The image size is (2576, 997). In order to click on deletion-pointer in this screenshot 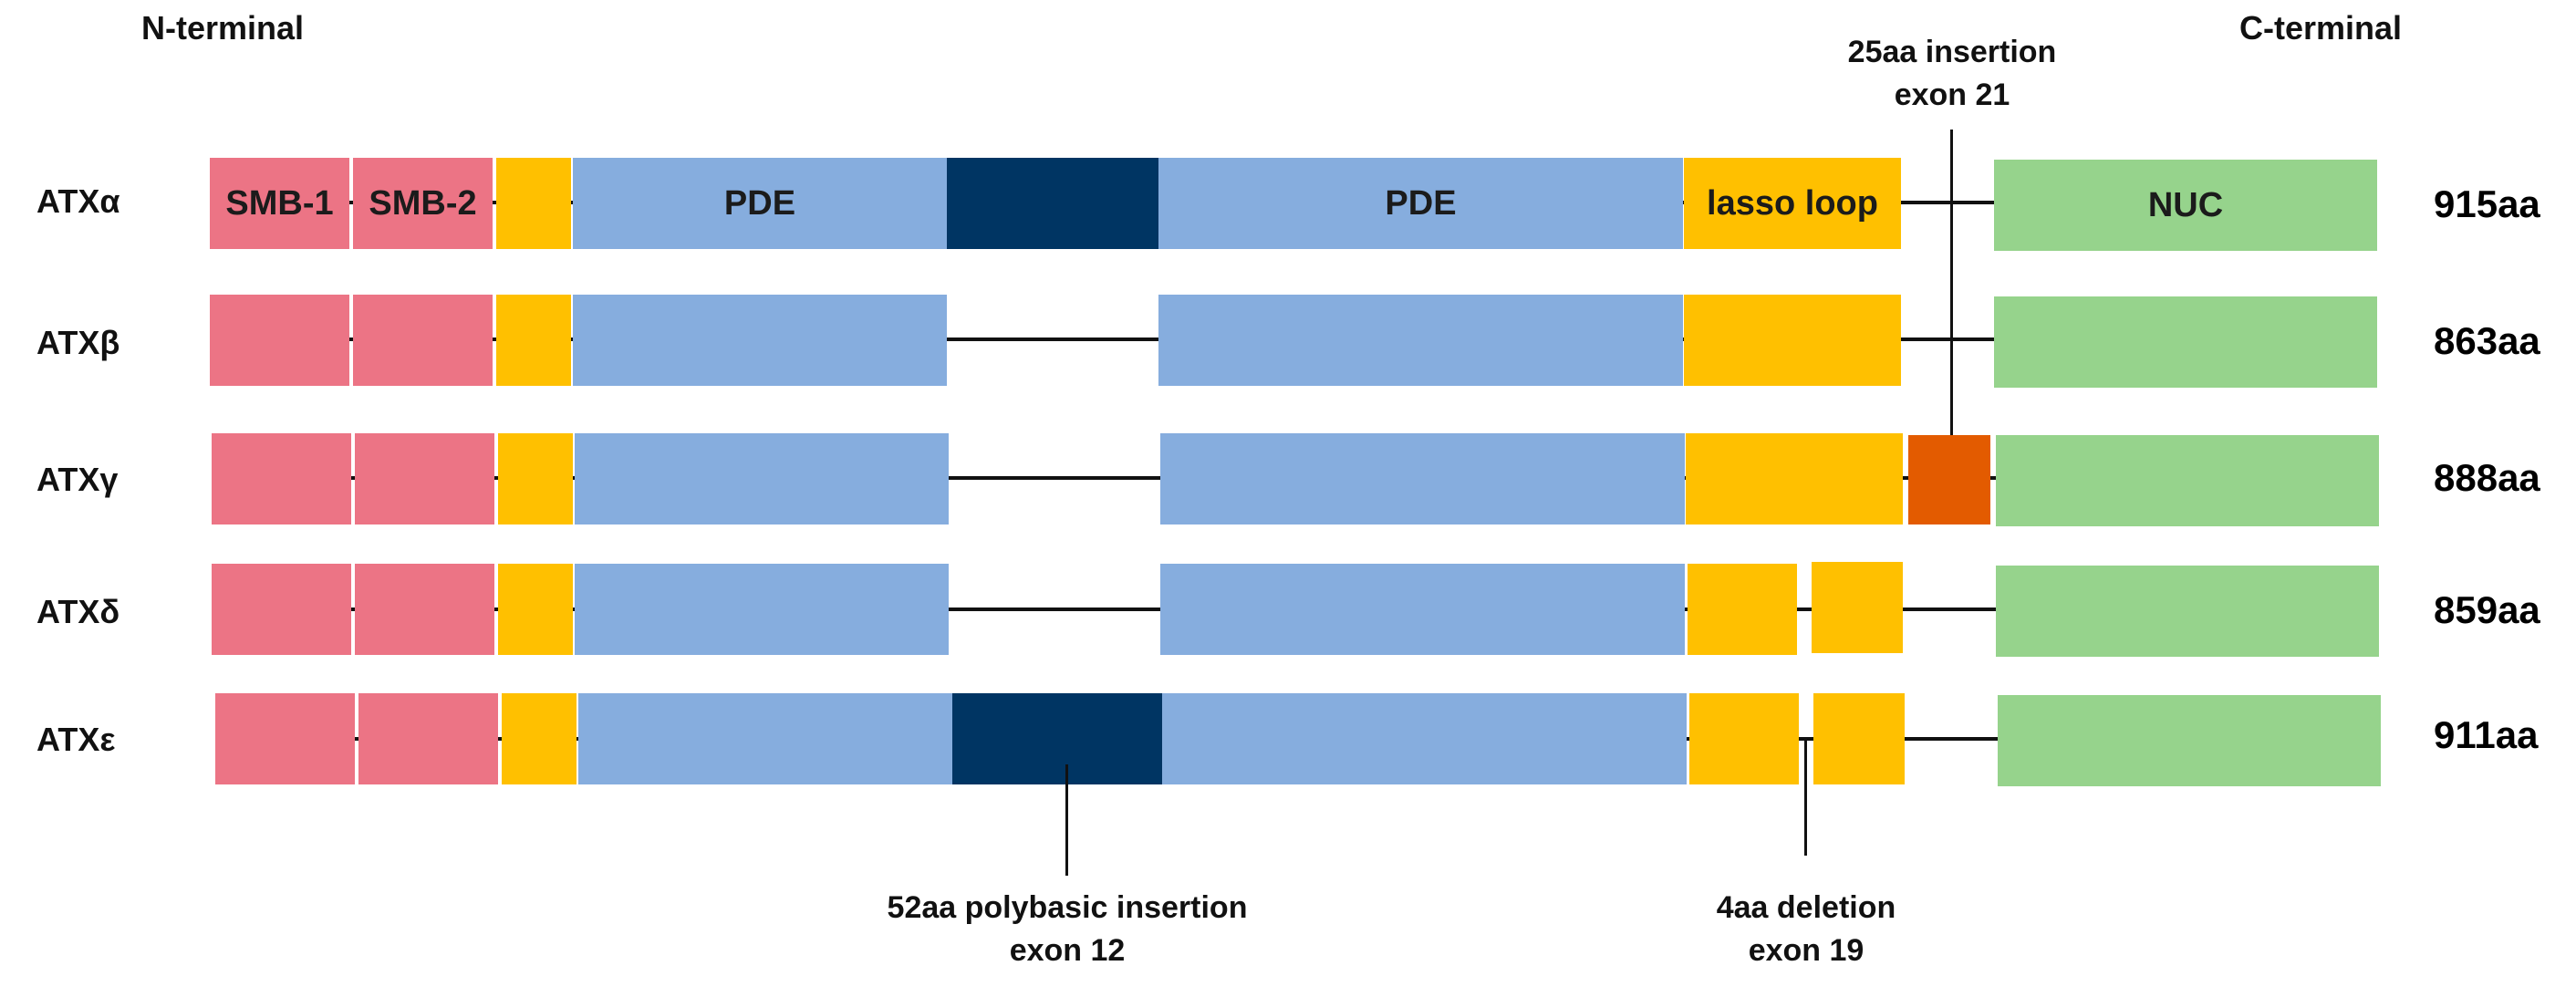, I will do `click(1805, 796)`.